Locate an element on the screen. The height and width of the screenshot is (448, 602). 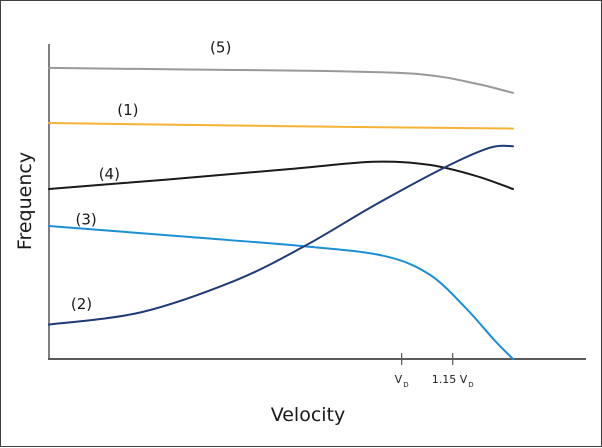
series-label-3: (3) is located at coordinates (85, 219).